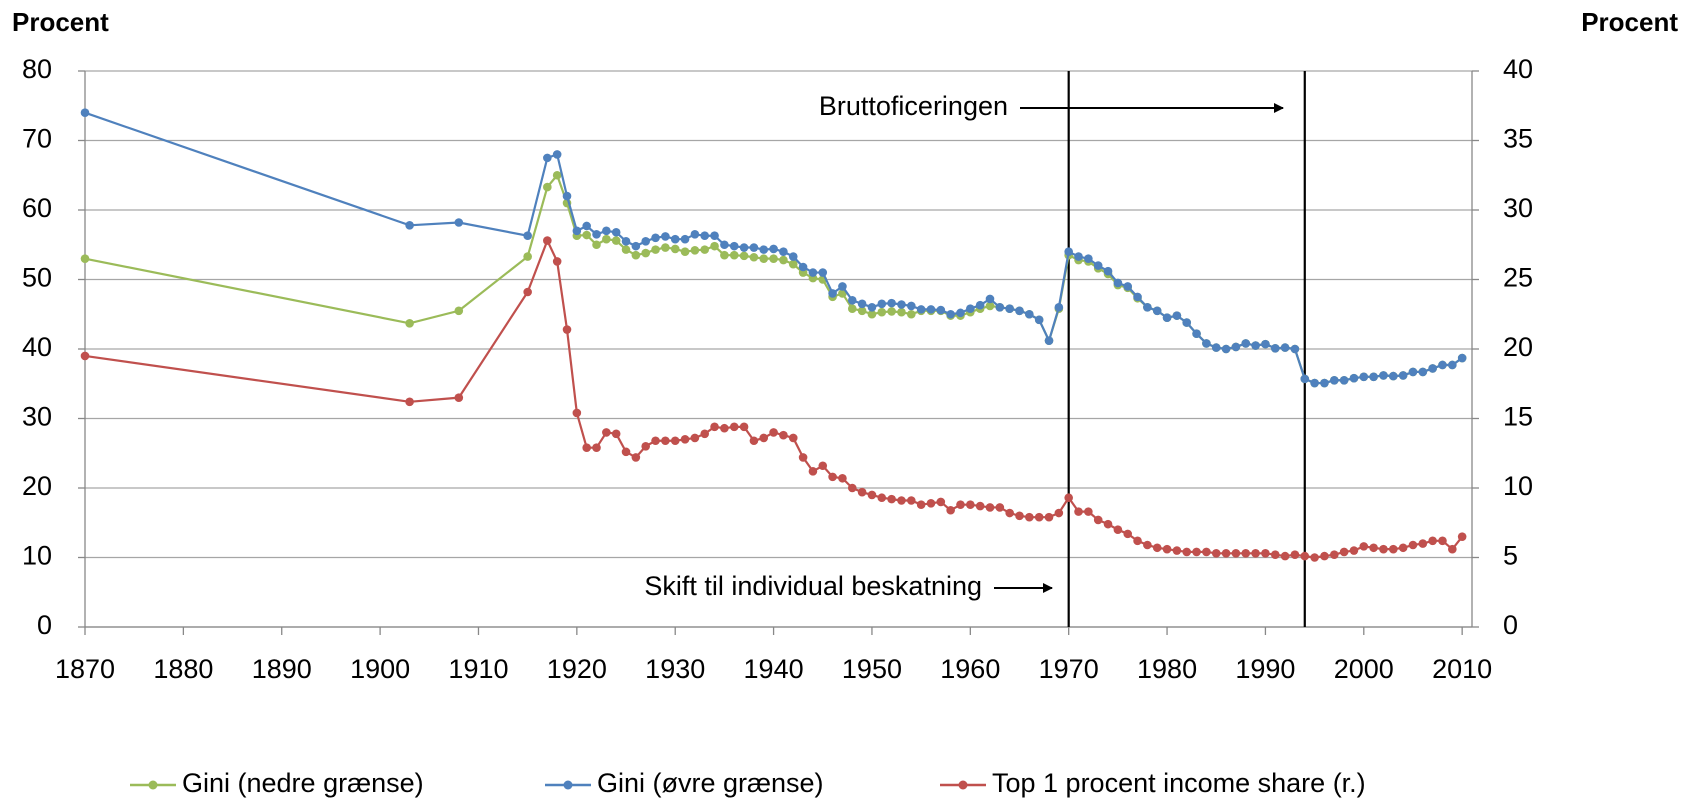 The width and height of the screenshot is (1686, 811). Describe the element at coordinates (1510, 625) in the screenshot. I see `y2-tick-label: 0` at that location.